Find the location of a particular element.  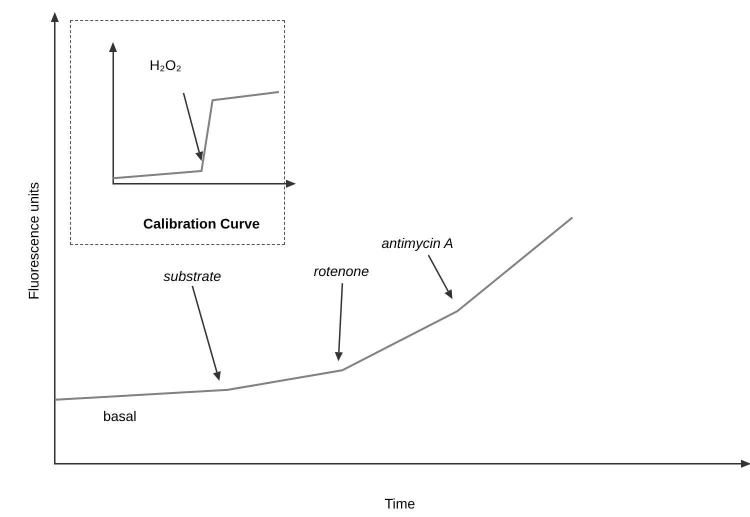

annotation: substrate is located at coordinates (193, 276).